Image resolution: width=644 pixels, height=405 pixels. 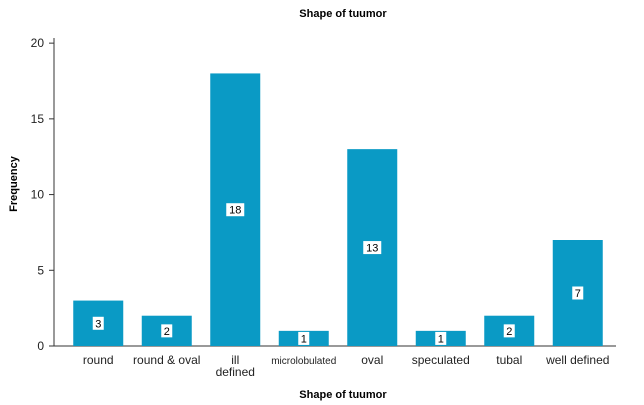 I want to click on y-tick-label: 10, so click(x=38, y=195).